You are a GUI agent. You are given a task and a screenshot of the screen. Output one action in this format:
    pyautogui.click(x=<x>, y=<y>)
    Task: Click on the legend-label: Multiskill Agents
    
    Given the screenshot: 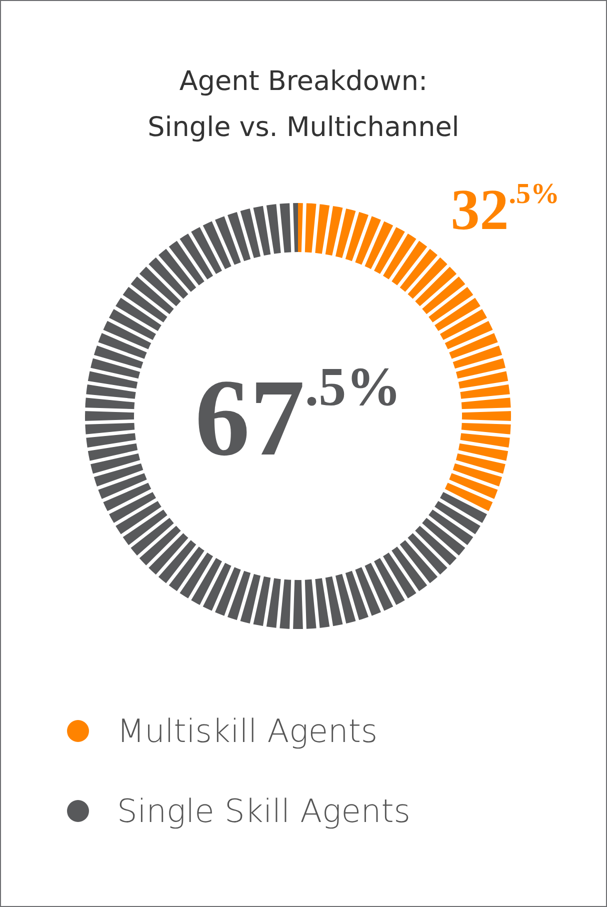 What is the action you would take?
    pyautogui.click(x=247, y=731)
    